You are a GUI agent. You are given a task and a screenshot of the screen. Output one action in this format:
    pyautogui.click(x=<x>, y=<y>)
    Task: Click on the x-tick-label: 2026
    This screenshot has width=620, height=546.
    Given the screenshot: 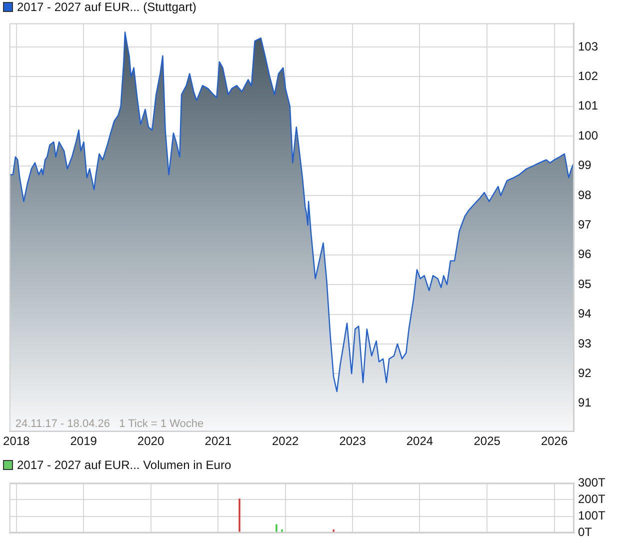 What is the action you would take?
    pyautogui.click(x=554, y=441)
    